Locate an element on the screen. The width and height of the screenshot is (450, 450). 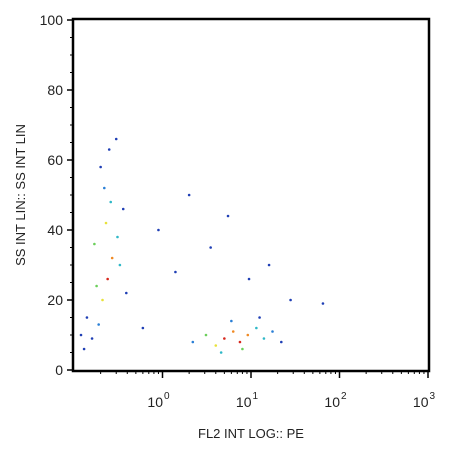
y-tick-label: 100 is located at coordinates (52, 20).